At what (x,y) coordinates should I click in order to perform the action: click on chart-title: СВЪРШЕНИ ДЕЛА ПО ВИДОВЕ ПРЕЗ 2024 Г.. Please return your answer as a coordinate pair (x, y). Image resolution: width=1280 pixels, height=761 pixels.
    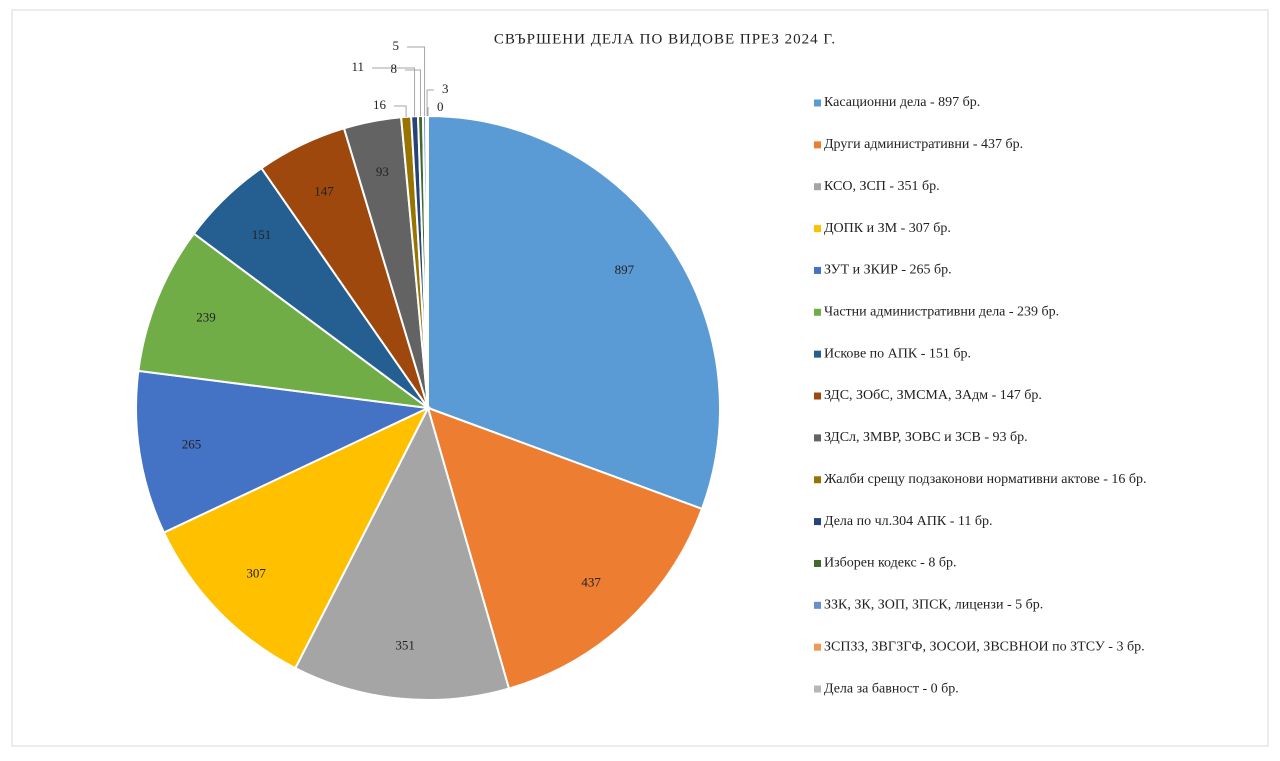
    Looking at the image, I should click on (665, 39).